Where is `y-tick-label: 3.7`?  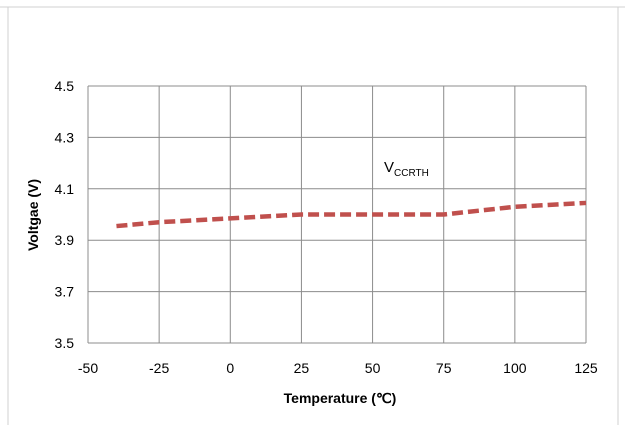 y-tick-label: 3.7 is located at coordinates (65, 292).